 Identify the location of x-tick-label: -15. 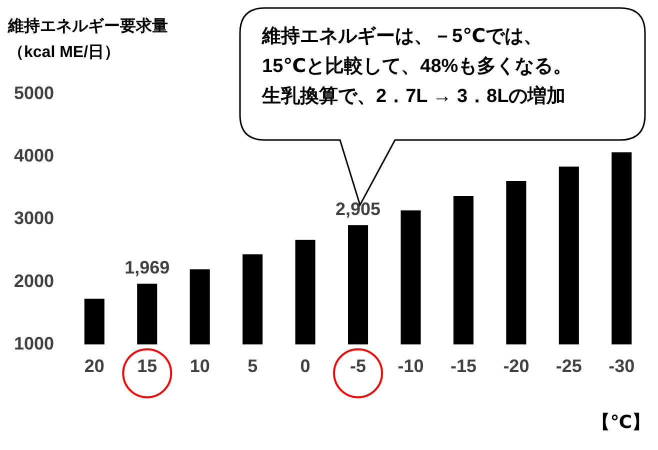
(463, 366).